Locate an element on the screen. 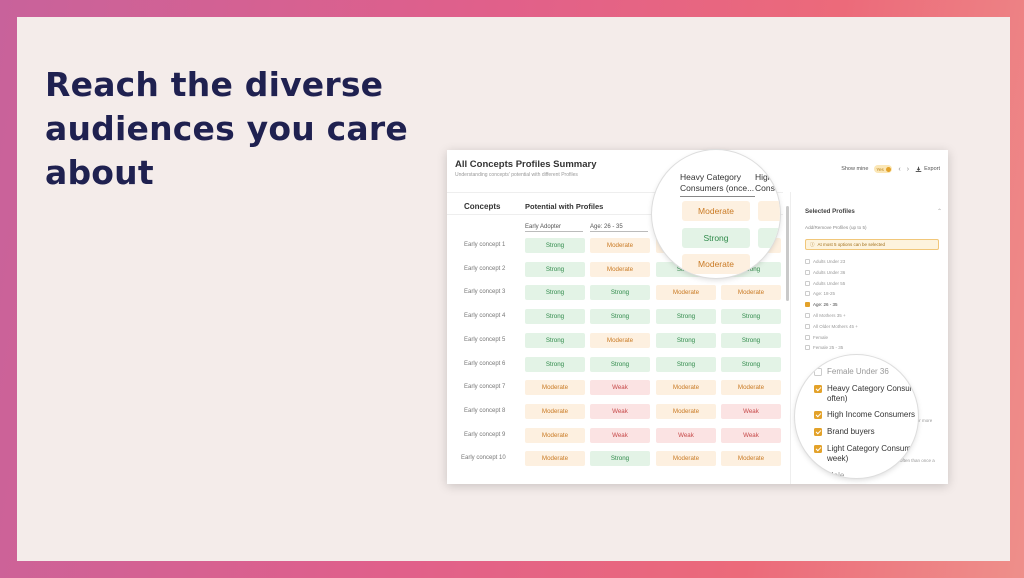  magnified-profile-label: Female Under 36 is located at coordinates (858, 371).